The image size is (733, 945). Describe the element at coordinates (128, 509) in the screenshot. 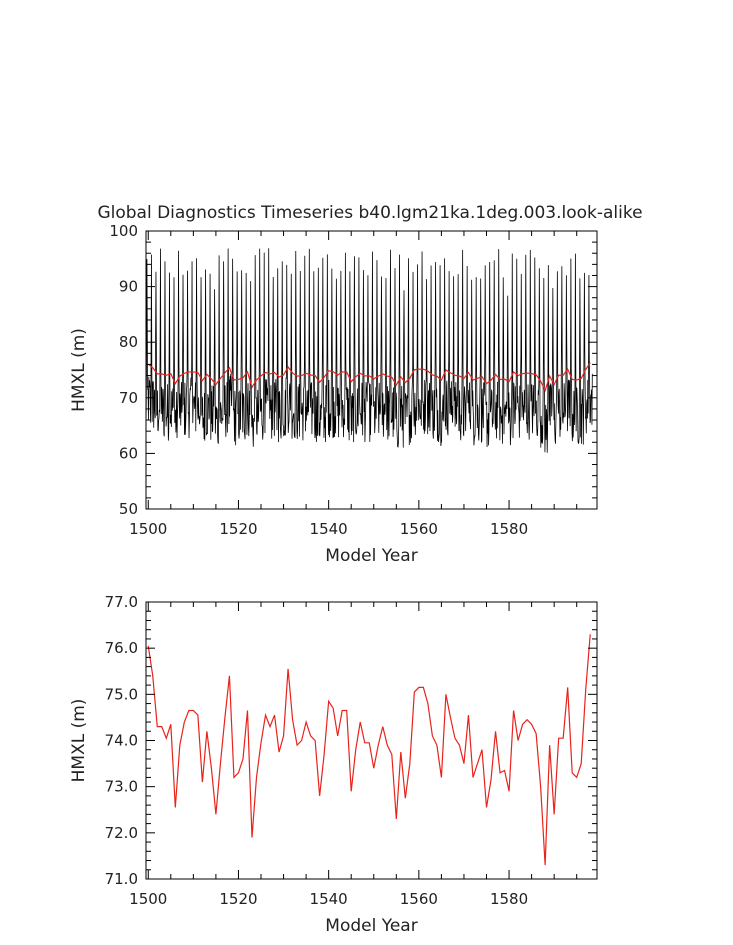

I see `y-tick-label: 50` at that location.